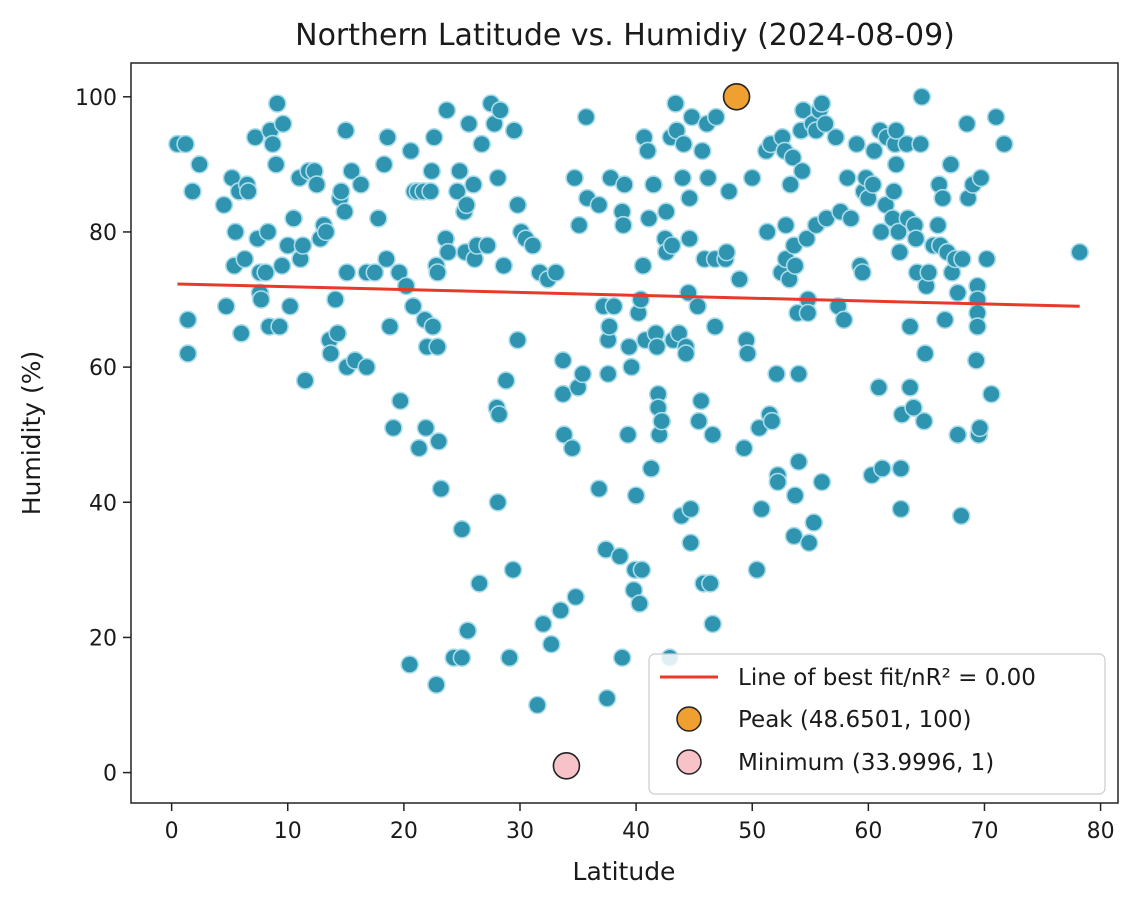 The height and width of the screenshot is (904, 1140). I want to click on y-tick-label: 40, so click(103, 503).